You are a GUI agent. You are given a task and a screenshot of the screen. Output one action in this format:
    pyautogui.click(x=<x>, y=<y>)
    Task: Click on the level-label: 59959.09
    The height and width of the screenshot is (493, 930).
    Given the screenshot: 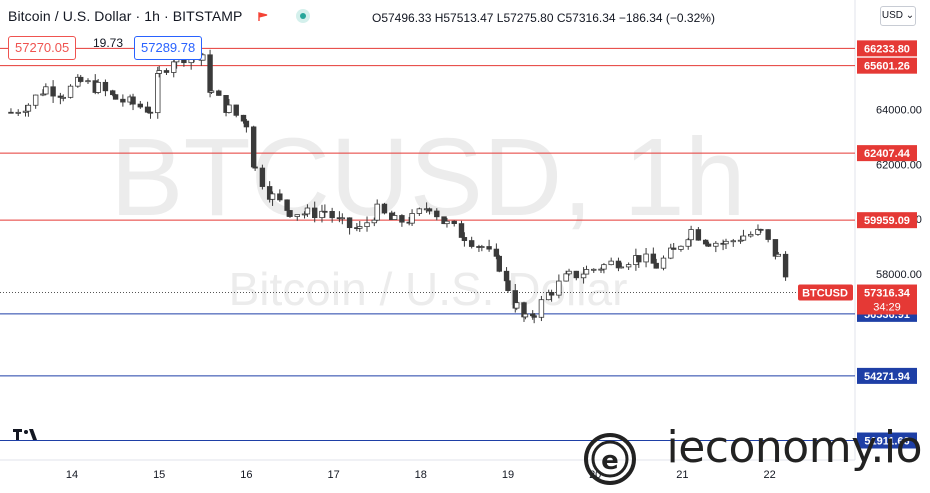 What is the action you would take?
    pyautogui.click(x=887, y=221)
    